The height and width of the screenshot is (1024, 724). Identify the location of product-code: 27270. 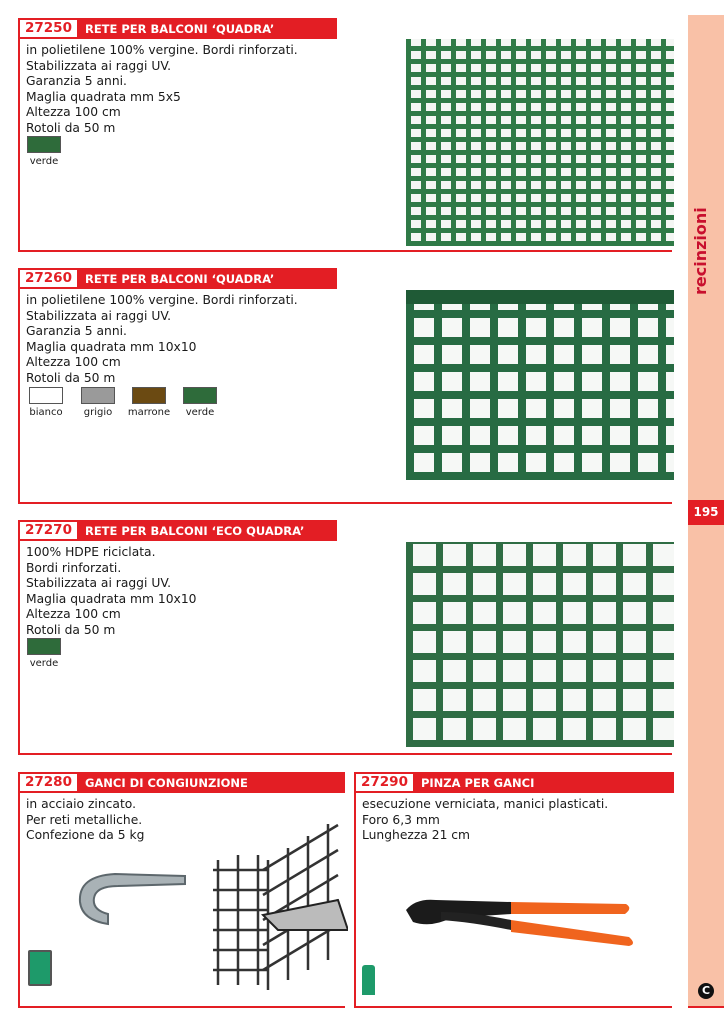
(48, 530).